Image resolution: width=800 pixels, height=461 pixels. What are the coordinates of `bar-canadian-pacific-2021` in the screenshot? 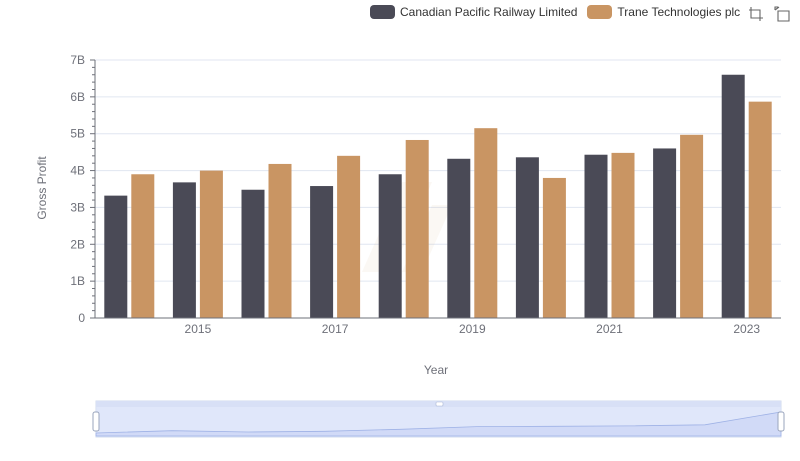 It's located at (596, 236).